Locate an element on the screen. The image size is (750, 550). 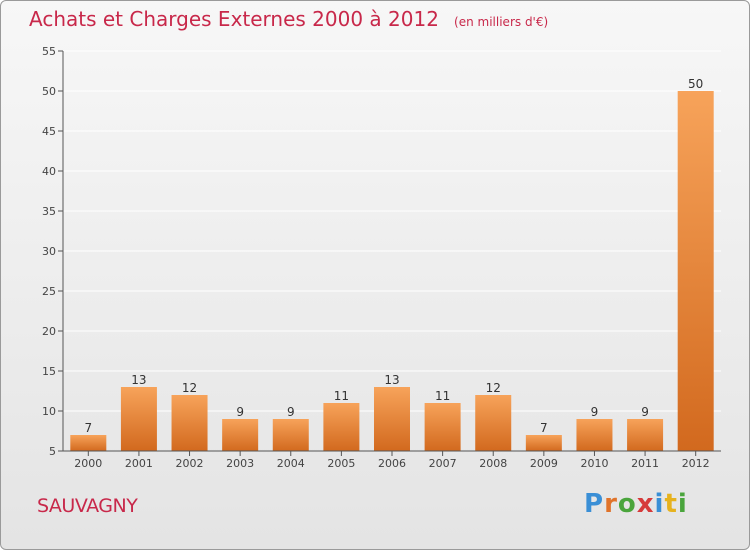
y-tick-label: 45 is located at coordinates (49, 131).